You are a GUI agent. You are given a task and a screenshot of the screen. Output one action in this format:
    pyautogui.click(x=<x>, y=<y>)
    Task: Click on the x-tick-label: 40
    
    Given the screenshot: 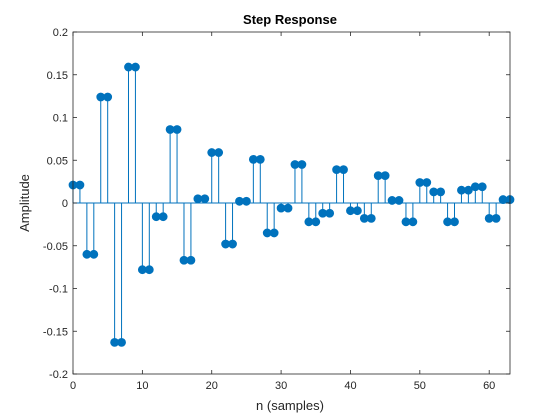 What is the action you would take?
    pyautogui.click(x=350, y=386)
    